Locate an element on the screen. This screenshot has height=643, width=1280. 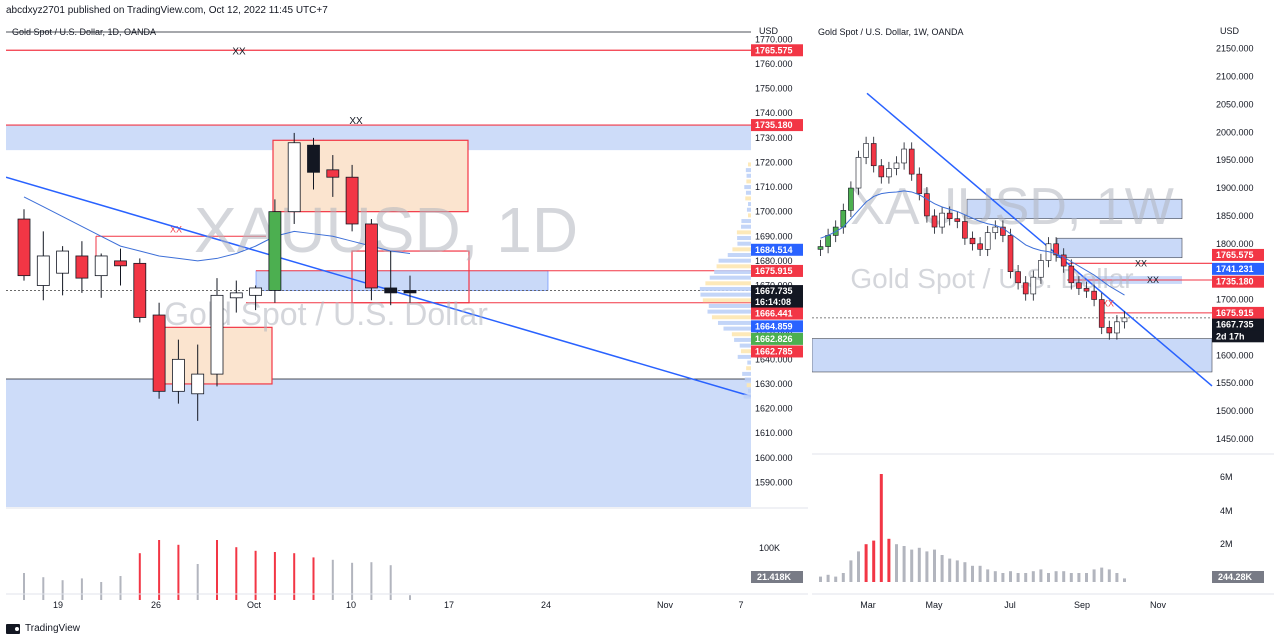
chart-title: Gold Spot / U.S. Dollar, 1D, OANDA is located at coordinates (84, 32).